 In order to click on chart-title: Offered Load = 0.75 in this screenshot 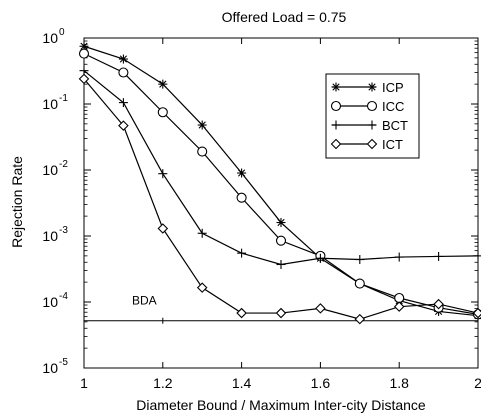, I will do `click(284, 17)`.